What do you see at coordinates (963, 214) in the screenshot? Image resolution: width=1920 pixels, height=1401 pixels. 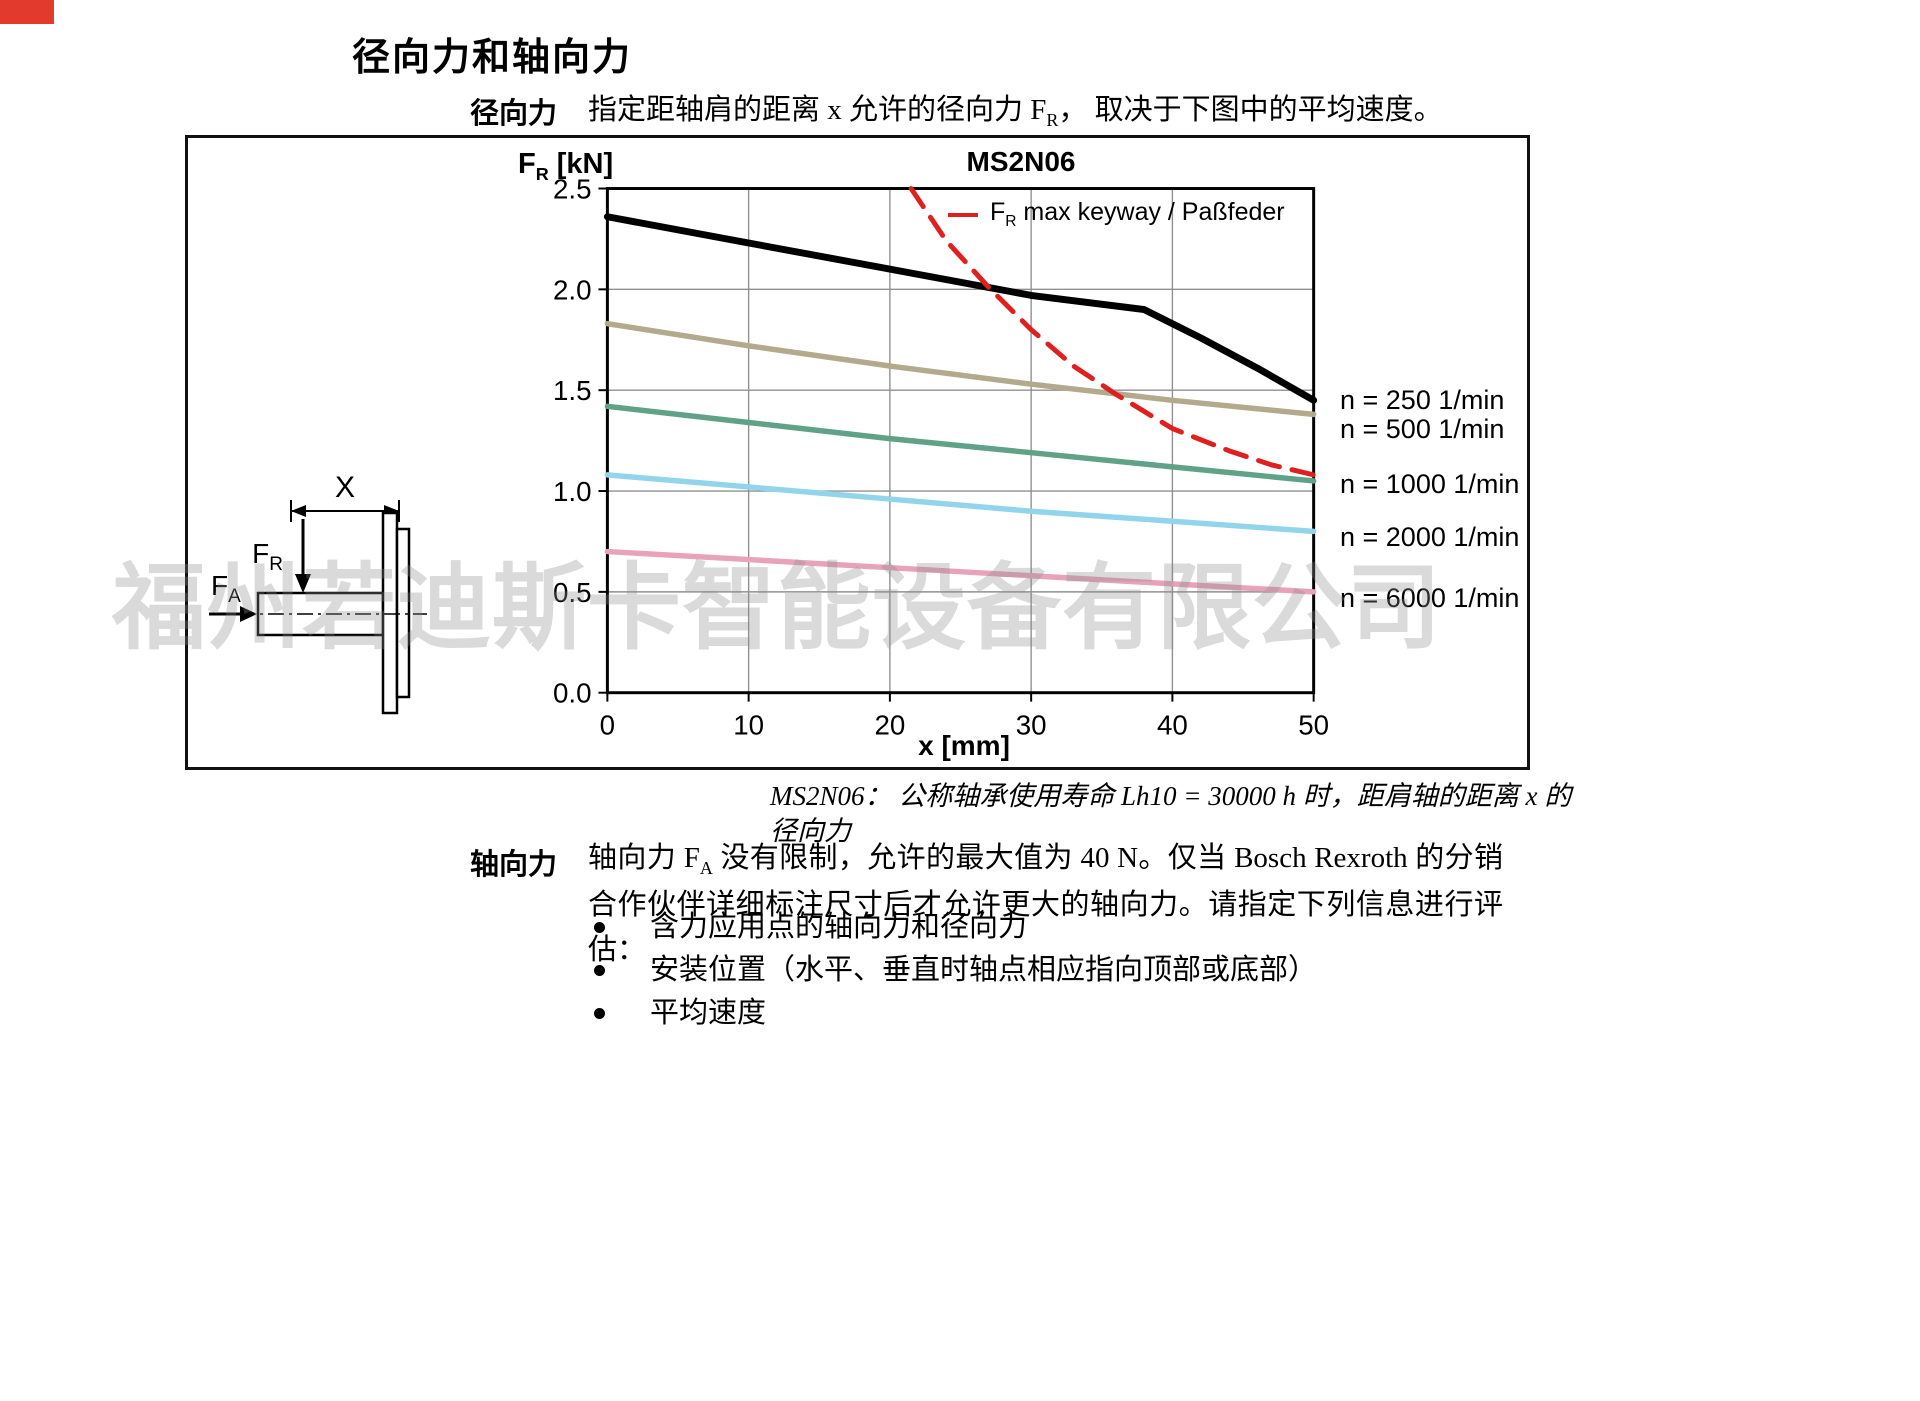 I see `red-dash-icon` at bounding box center [963, 214].